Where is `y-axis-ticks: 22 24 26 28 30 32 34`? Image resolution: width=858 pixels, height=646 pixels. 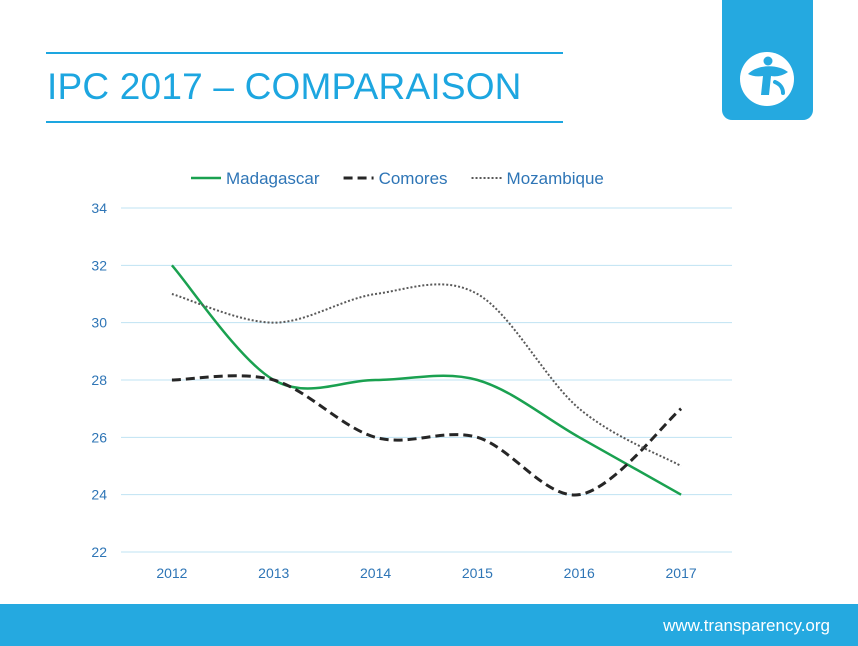 y-axis-ticks: 22 24 26 28 30 32 34 is located at coordinates (99, 380).